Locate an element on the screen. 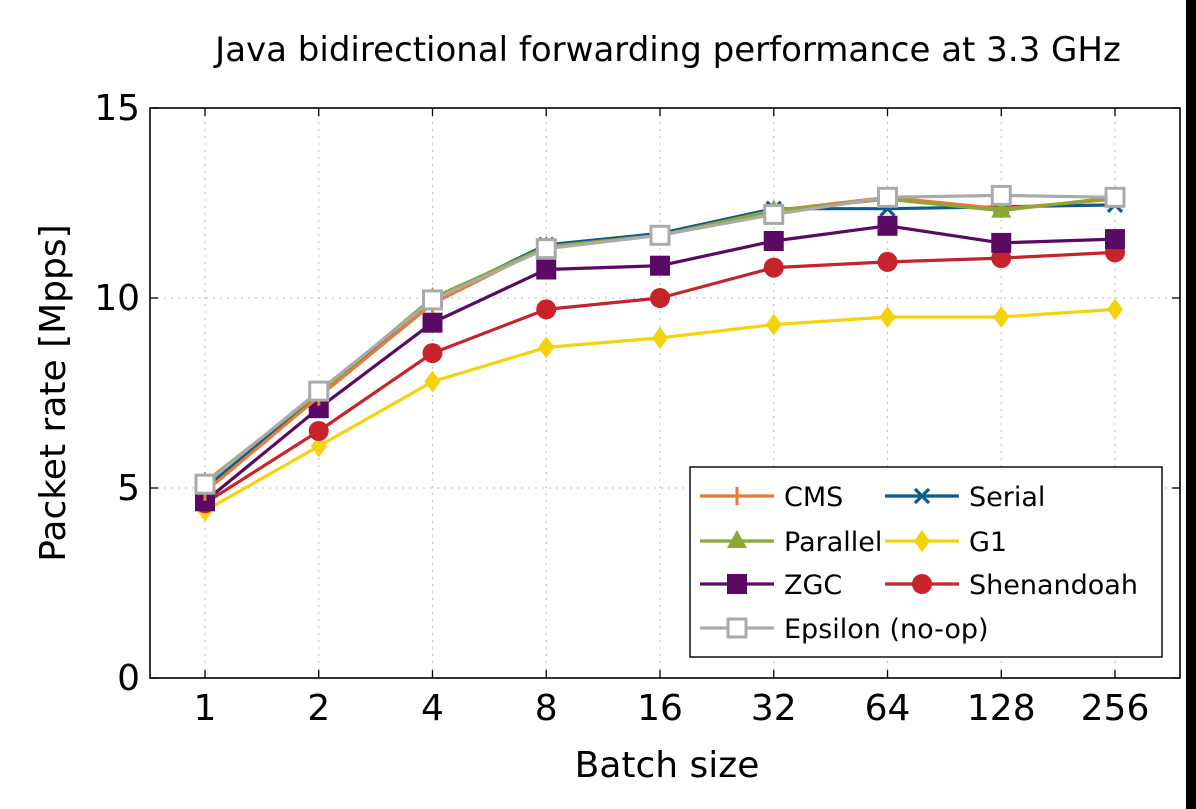  legend-entry: Epsilon (no-op) is located at coordinates (844, 629).